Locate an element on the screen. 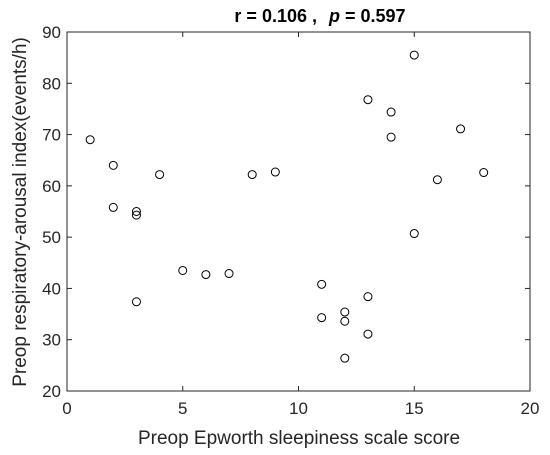  title-p-symbol: p is located at coordinates (334, 16).